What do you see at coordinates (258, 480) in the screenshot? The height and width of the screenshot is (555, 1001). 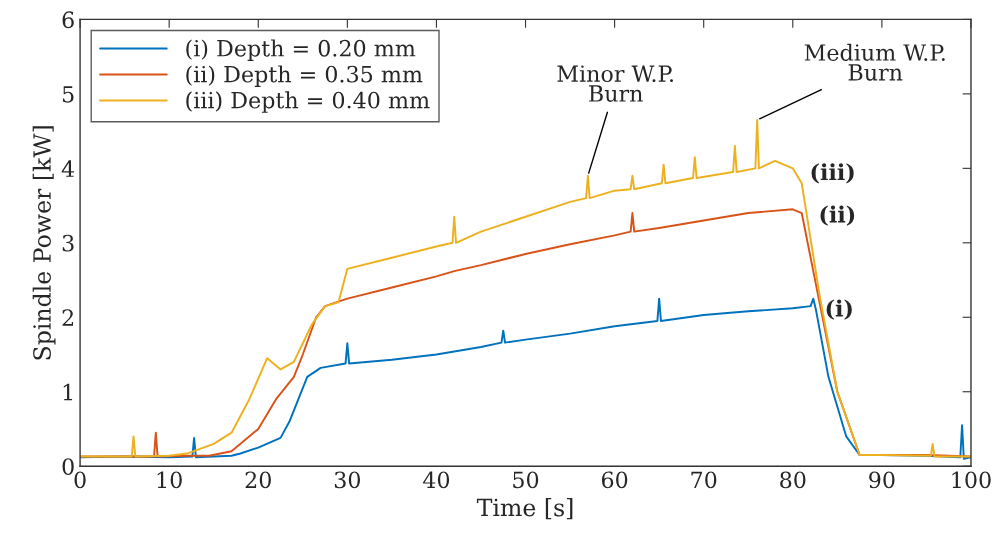 I see `x-tick-label: 20` at bounding box center [258, 480].